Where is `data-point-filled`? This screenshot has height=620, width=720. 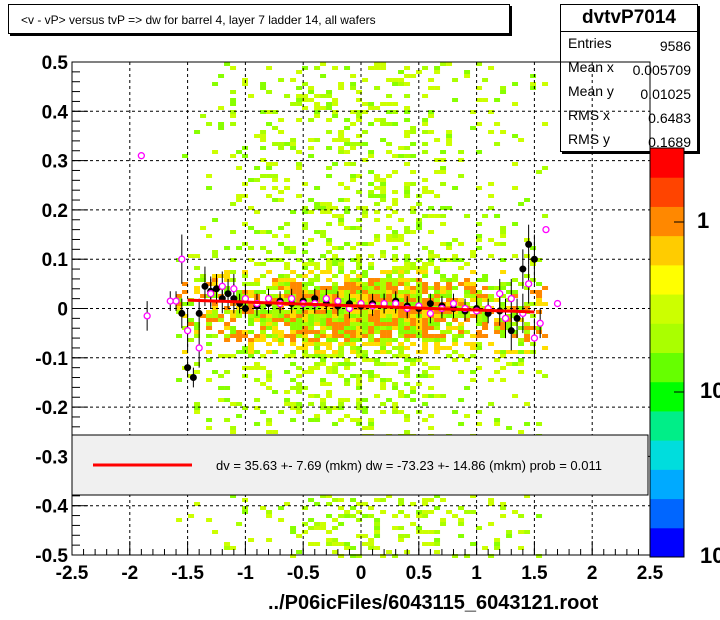 data-point-filled is located at coordinates (511, 331).